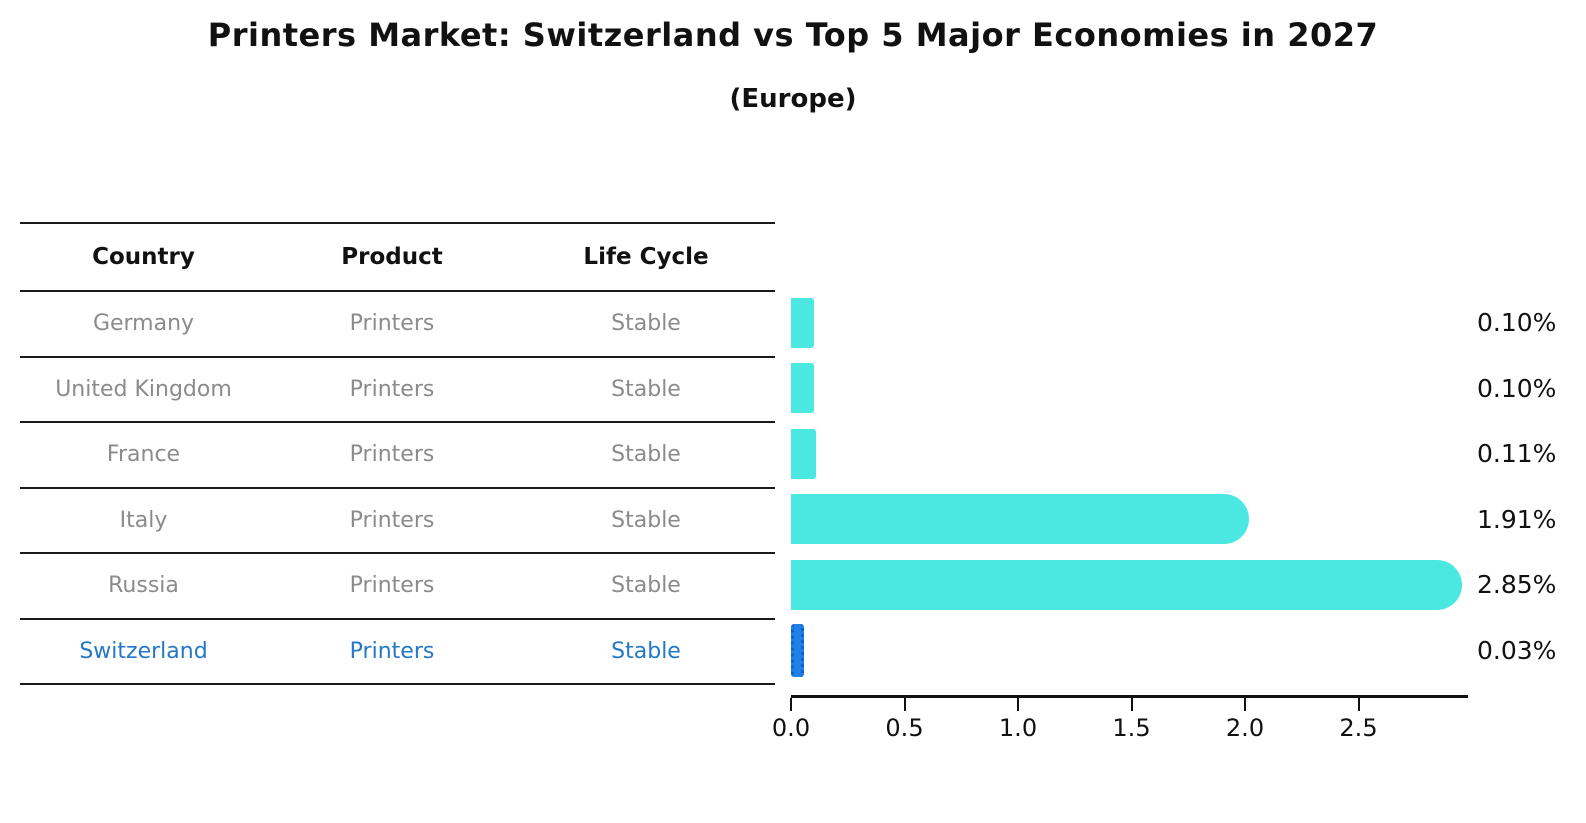 The image size is (1586, 823). Describe the element at coordinates (793, 99) in the screenshot. I see `chart-subtitle: (Europe)` at that location.